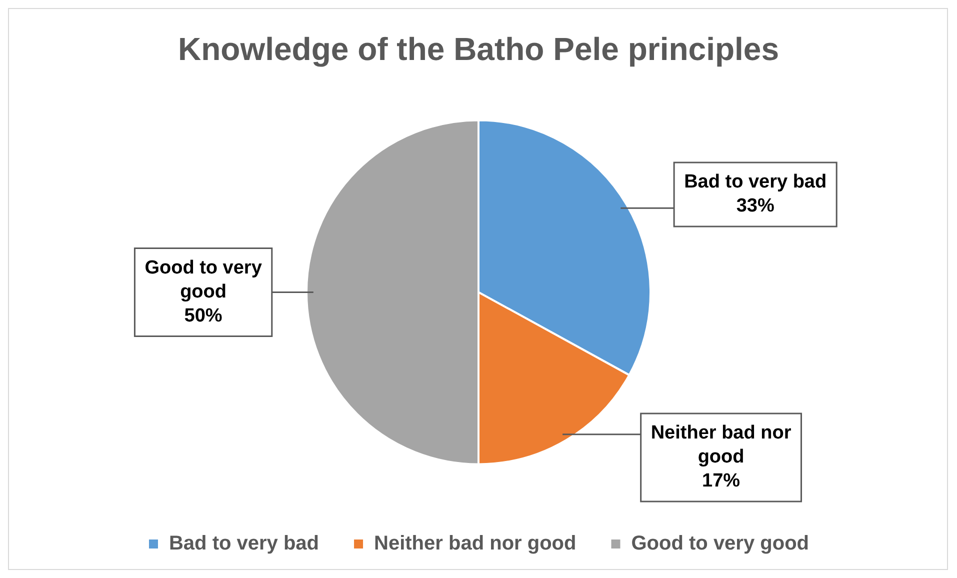 The height and width of the screenshot is (578, 957). What do you see at coordinates (203, 315) in the screenshot?
I see `data-label: 50%` at bounding box center [203, 315].